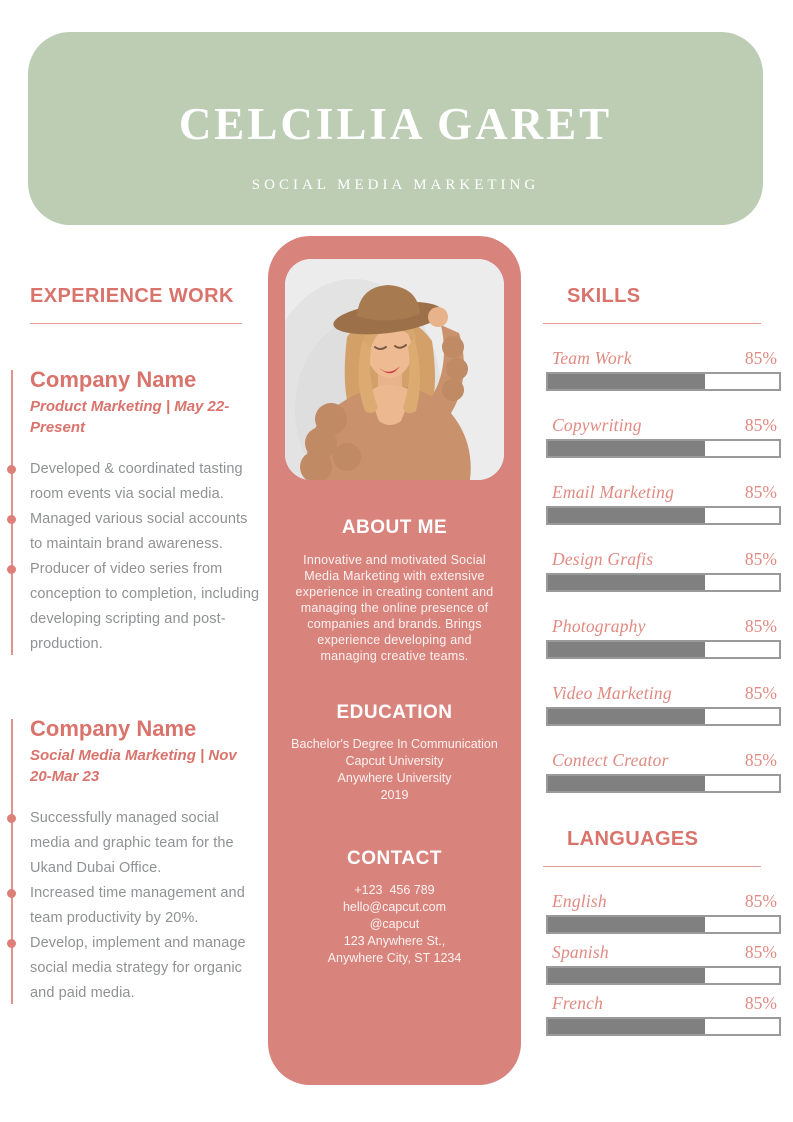 The image size is (793, 1122). I want to click on languages-list: English 85% Spanish 85% French 85%, so click(663, 963).